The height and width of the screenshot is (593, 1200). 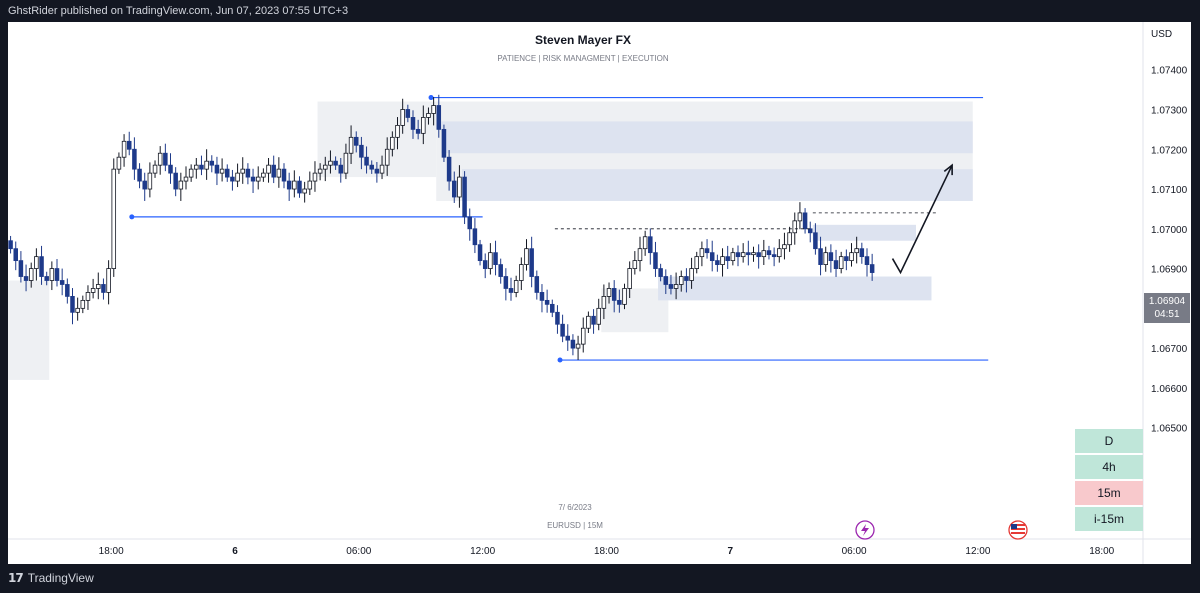 What do you see at coordinates (60, 578) in the screenshot?
I see `tradingview-brand: TradingView` at bounding box center [60, 578].